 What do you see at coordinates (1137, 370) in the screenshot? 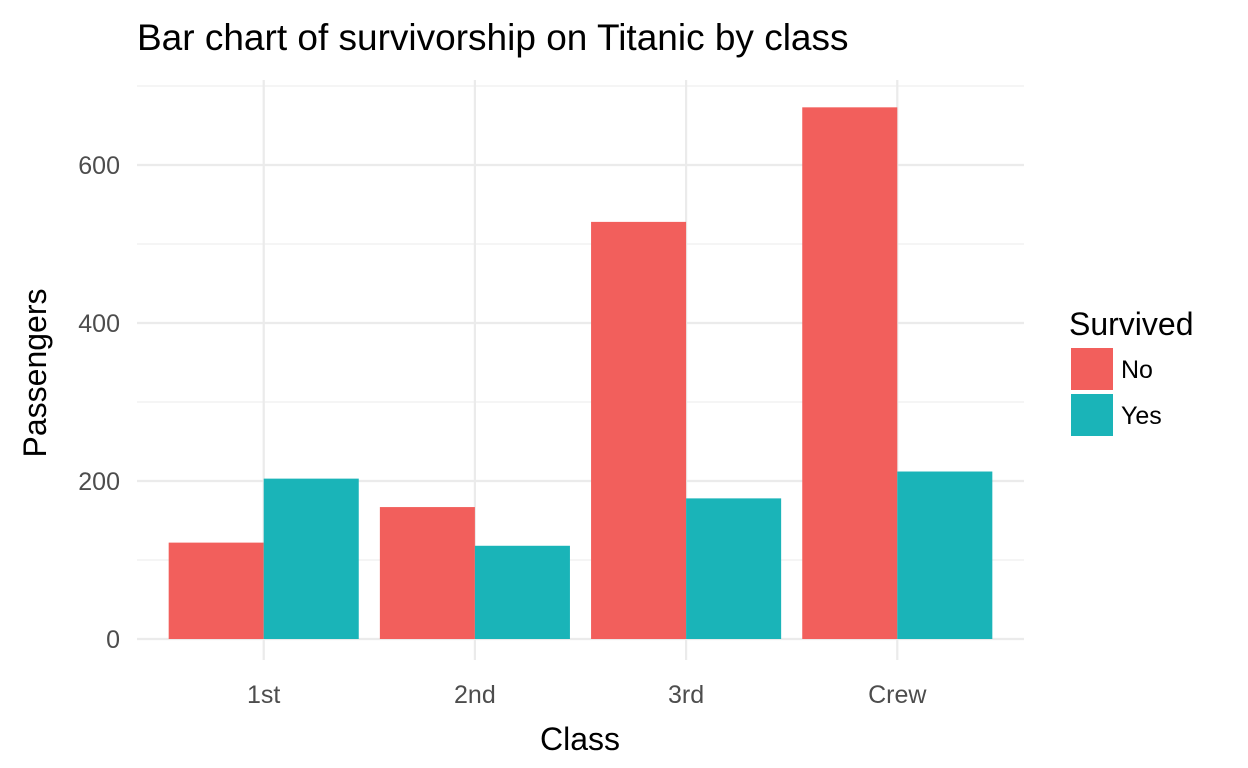
I see `legend-label-no: No` at bounding box center [1137, 370].